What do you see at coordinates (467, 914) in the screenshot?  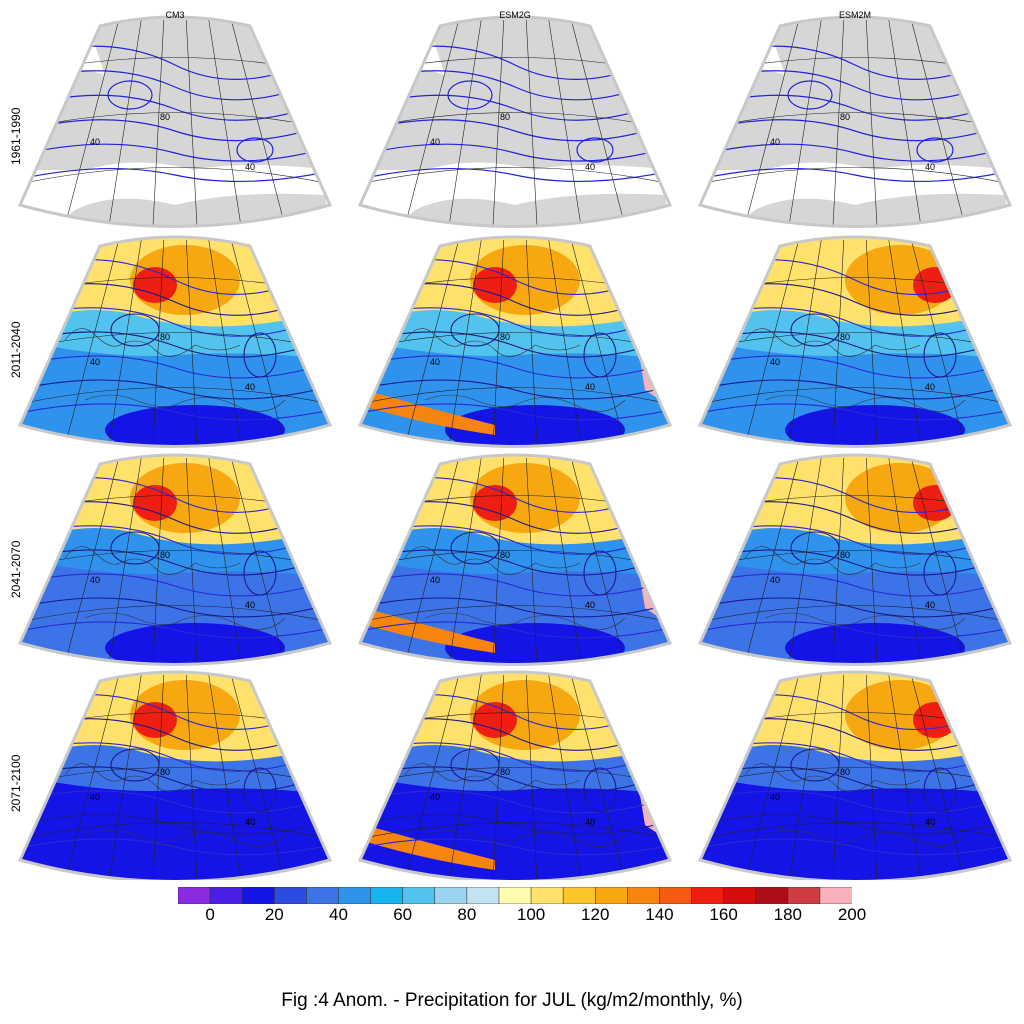 I see `colorbar-tick-label: 80` at bounding box center [467, 914].